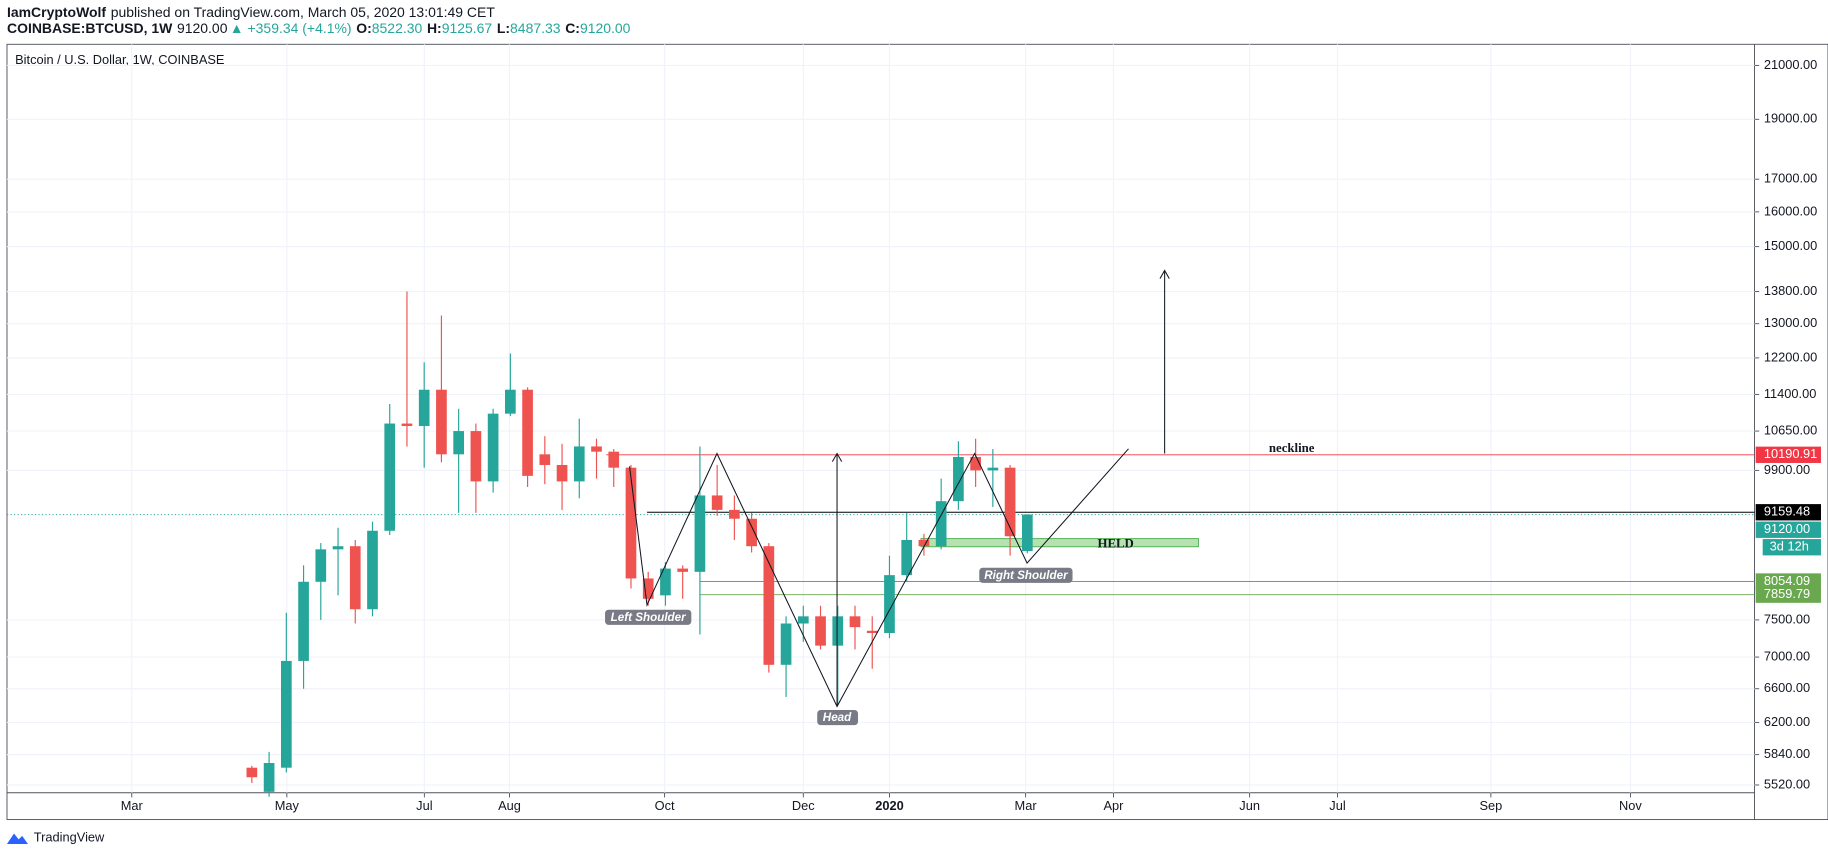 Image resolution: width=1828 pixels, height=857 pixels. What do you see at coordinates (119, 59) in the screenshot?
I see `chart-title: Bitcoin / U.S. Dollar, 1W, COINBASE` at bounding box center [119, 59].